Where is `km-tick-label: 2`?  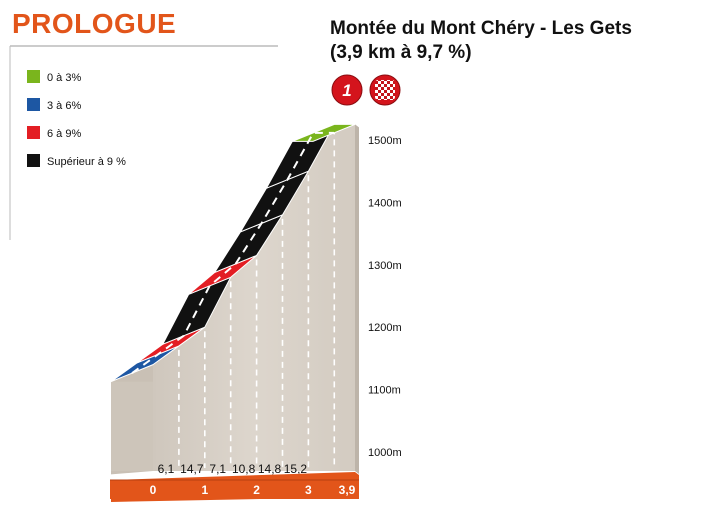
km-tick-label: 2 is located at coordinates (256, 490).